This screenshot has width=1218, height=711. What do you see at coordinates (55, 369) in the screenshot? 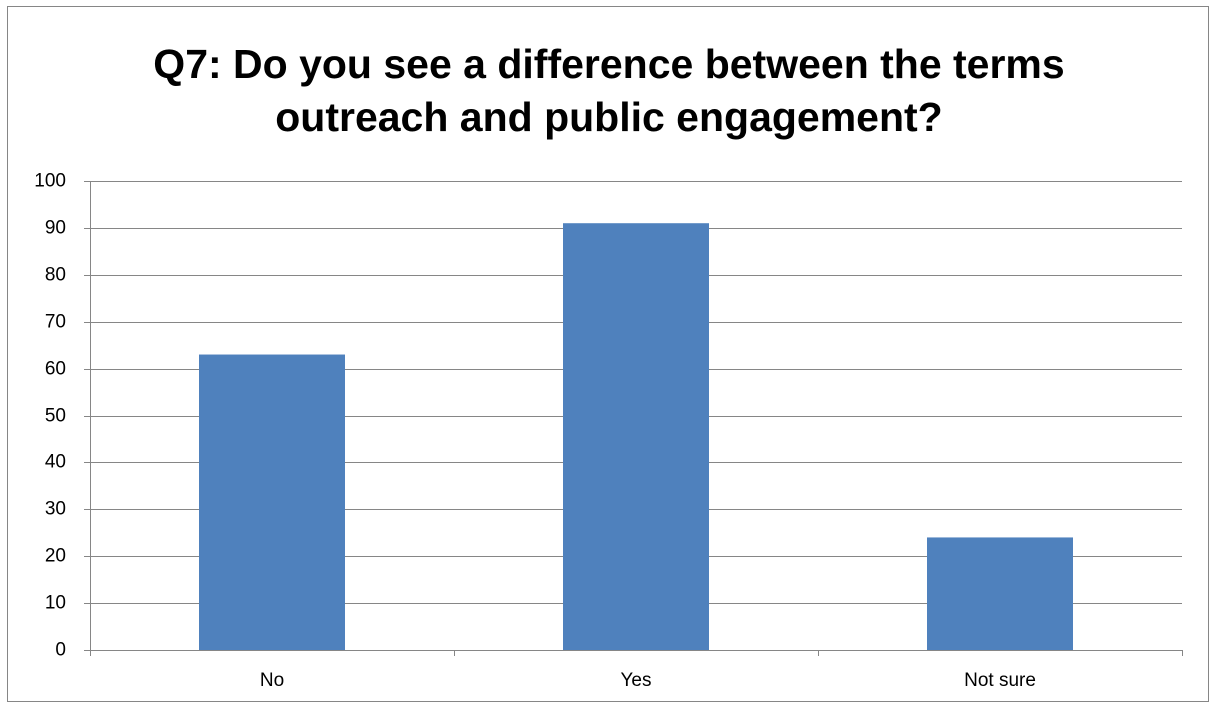
I see `y-tick-label: 60` at bounding box center [55, 369].